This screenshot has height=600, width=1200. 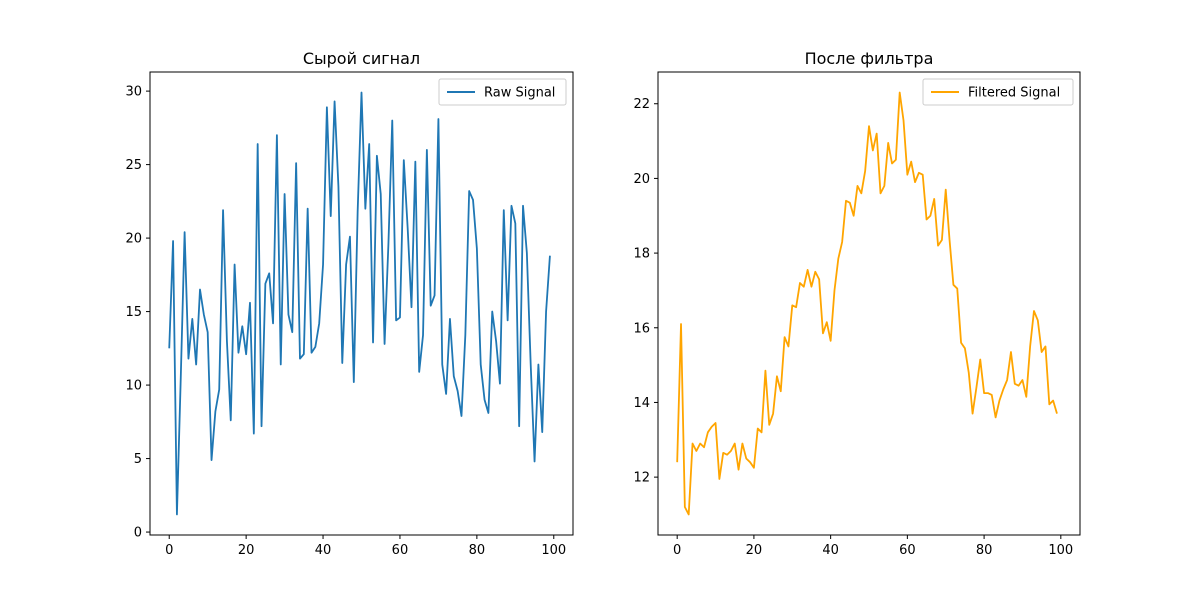 I want to click on chart-title: После фильтра, so click(x=869, y=58).